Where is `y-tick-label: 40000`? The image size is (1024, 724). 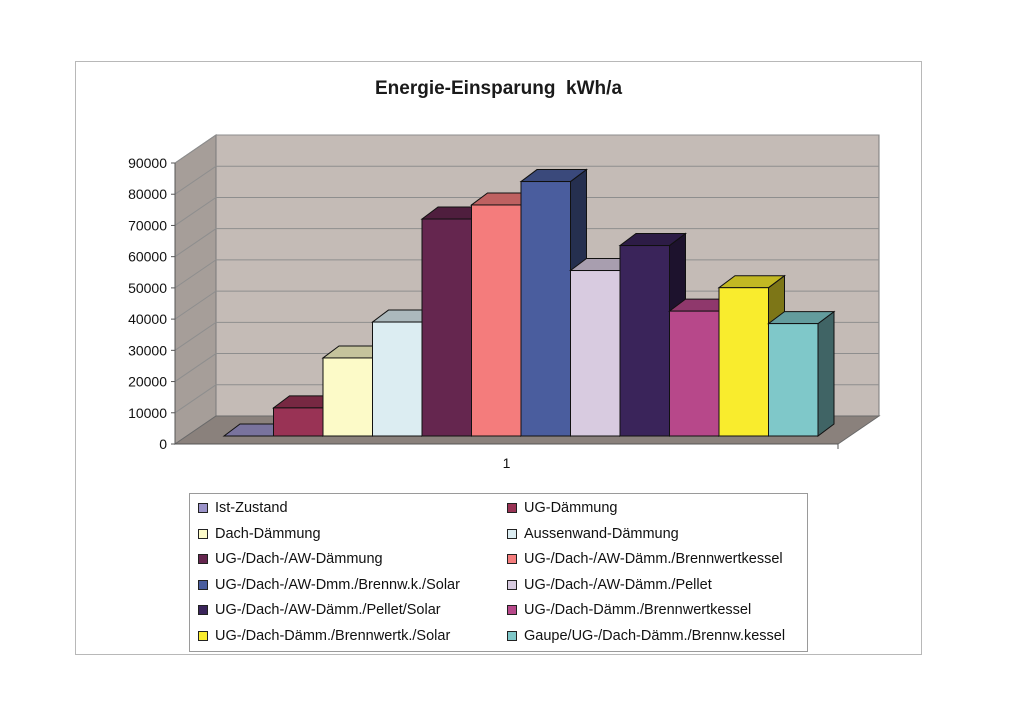 y-tick-label: 40000 is located at coordinates (147, 319).